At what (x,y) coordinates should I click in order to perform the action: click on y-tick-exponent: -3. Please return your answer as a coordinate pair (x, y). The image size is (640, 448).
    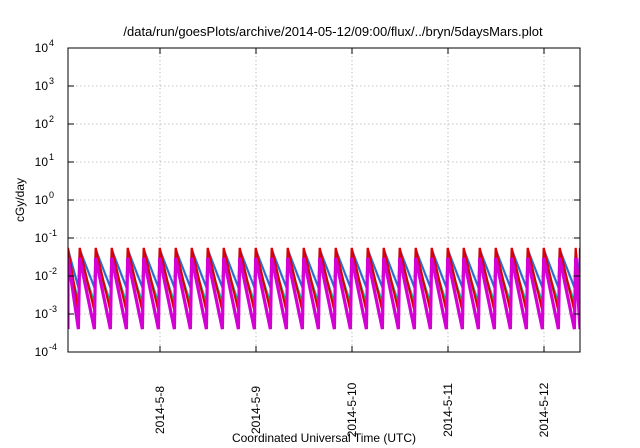
    Looking at the image, I should click on (53, 309).